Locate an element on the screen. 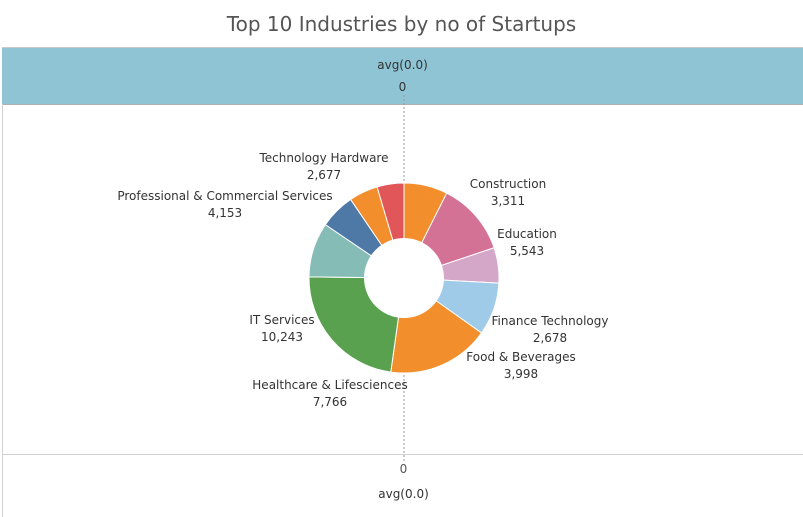 This screenshot has height=517, width=803. slice-value-education: 5,543 is located at coordinates (527, 251).